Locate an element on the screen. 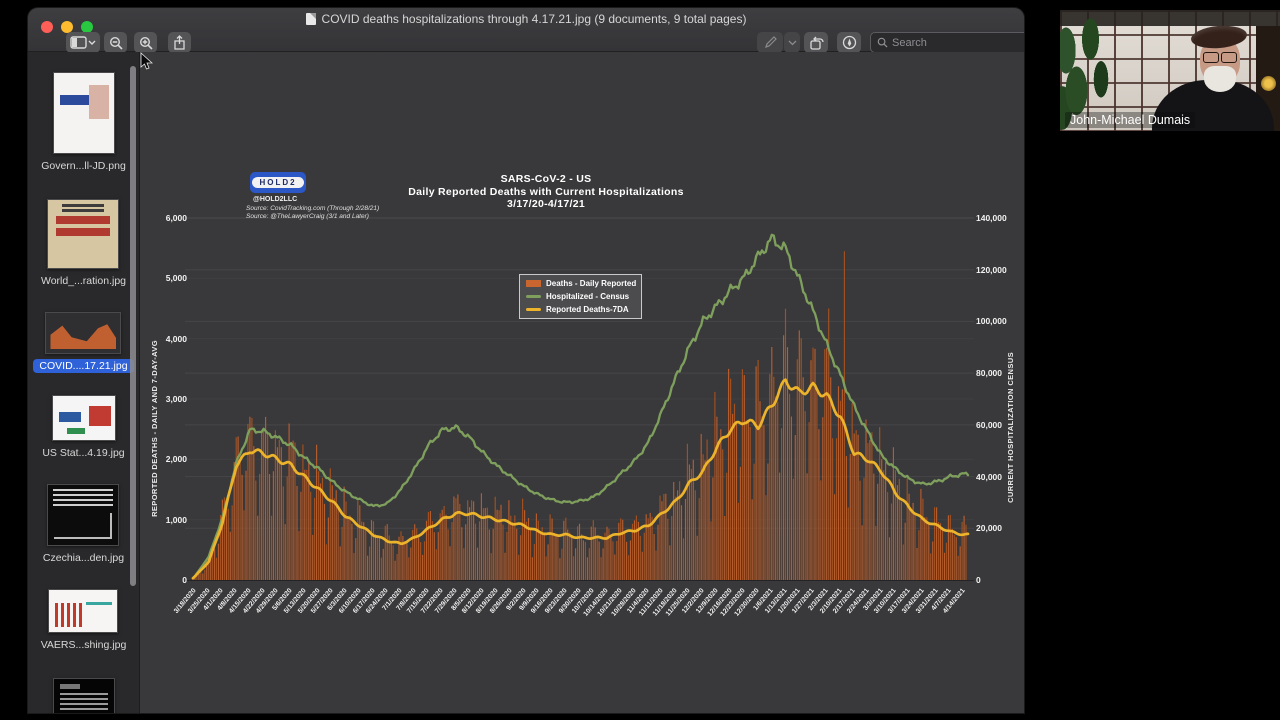  legend-label: Deaths - Daily Reported is located at coordinates (591, 283).